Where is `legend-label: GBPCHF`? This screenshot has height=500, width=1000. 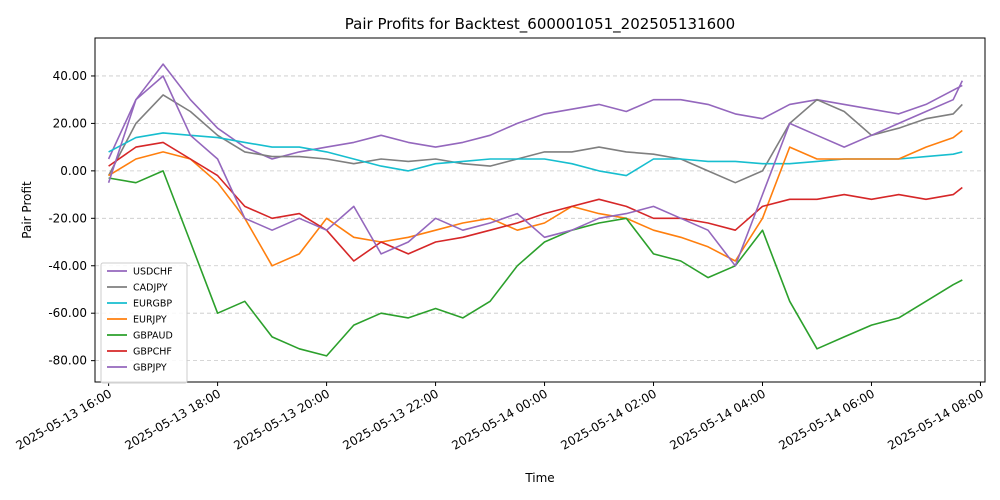
legend-label: GBPCHF is located at coordinates (152, 352).